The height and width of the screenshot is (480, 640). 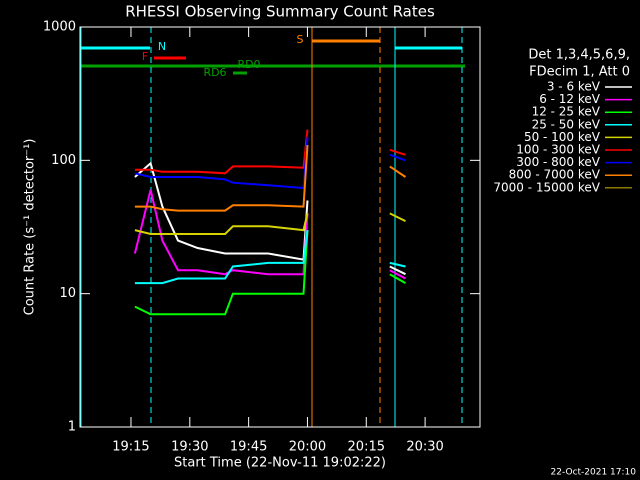 I want to click on legend-label: 50 - 100 keV, so click(x=562, y=137).